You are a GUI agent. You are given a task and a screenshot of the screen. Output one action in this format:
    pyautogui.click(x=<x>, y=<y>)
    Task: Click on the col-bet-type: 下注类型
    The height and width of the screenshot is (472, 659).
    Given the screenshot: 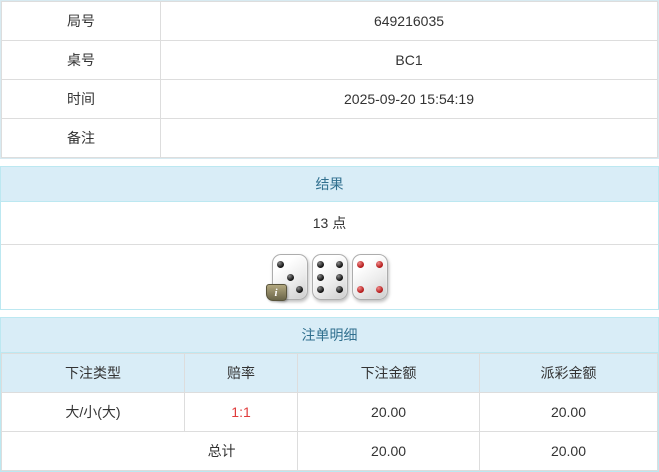 What is the action you would take?
    pyautogui.click(x=93, y=373)
    